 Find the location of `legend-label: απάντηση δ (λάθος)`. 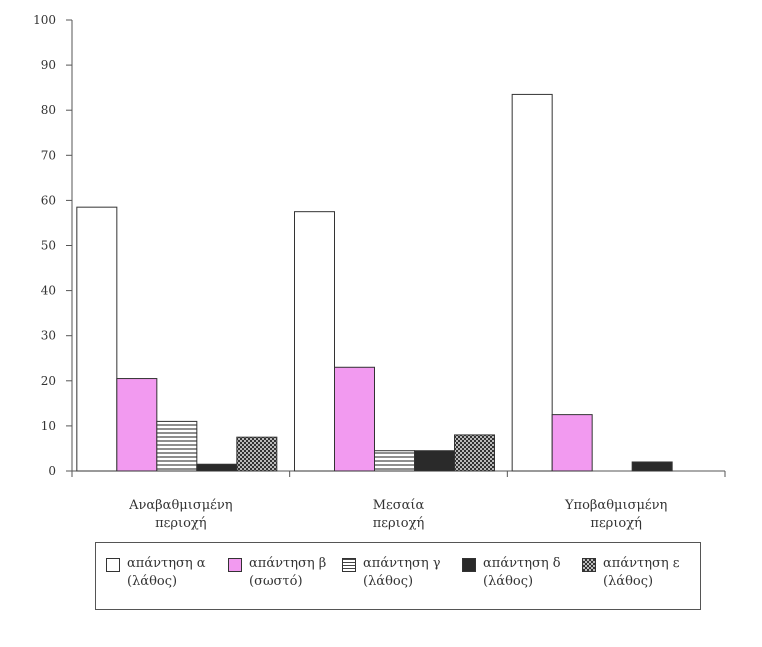

legend-label: απάντηση δ (λάθος) is located at coordinates (522, 573).